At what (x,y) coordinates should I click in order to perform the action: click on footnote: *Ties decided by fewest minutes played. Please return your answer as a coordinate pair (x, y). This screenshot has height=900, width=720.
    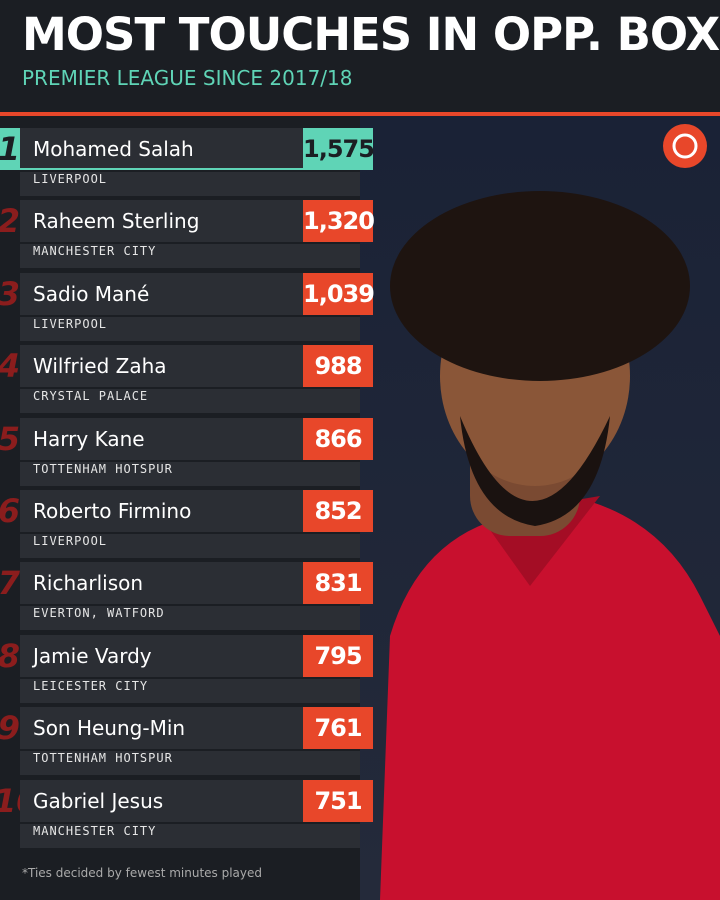
    Looking at the image, I should click on (142, 873).